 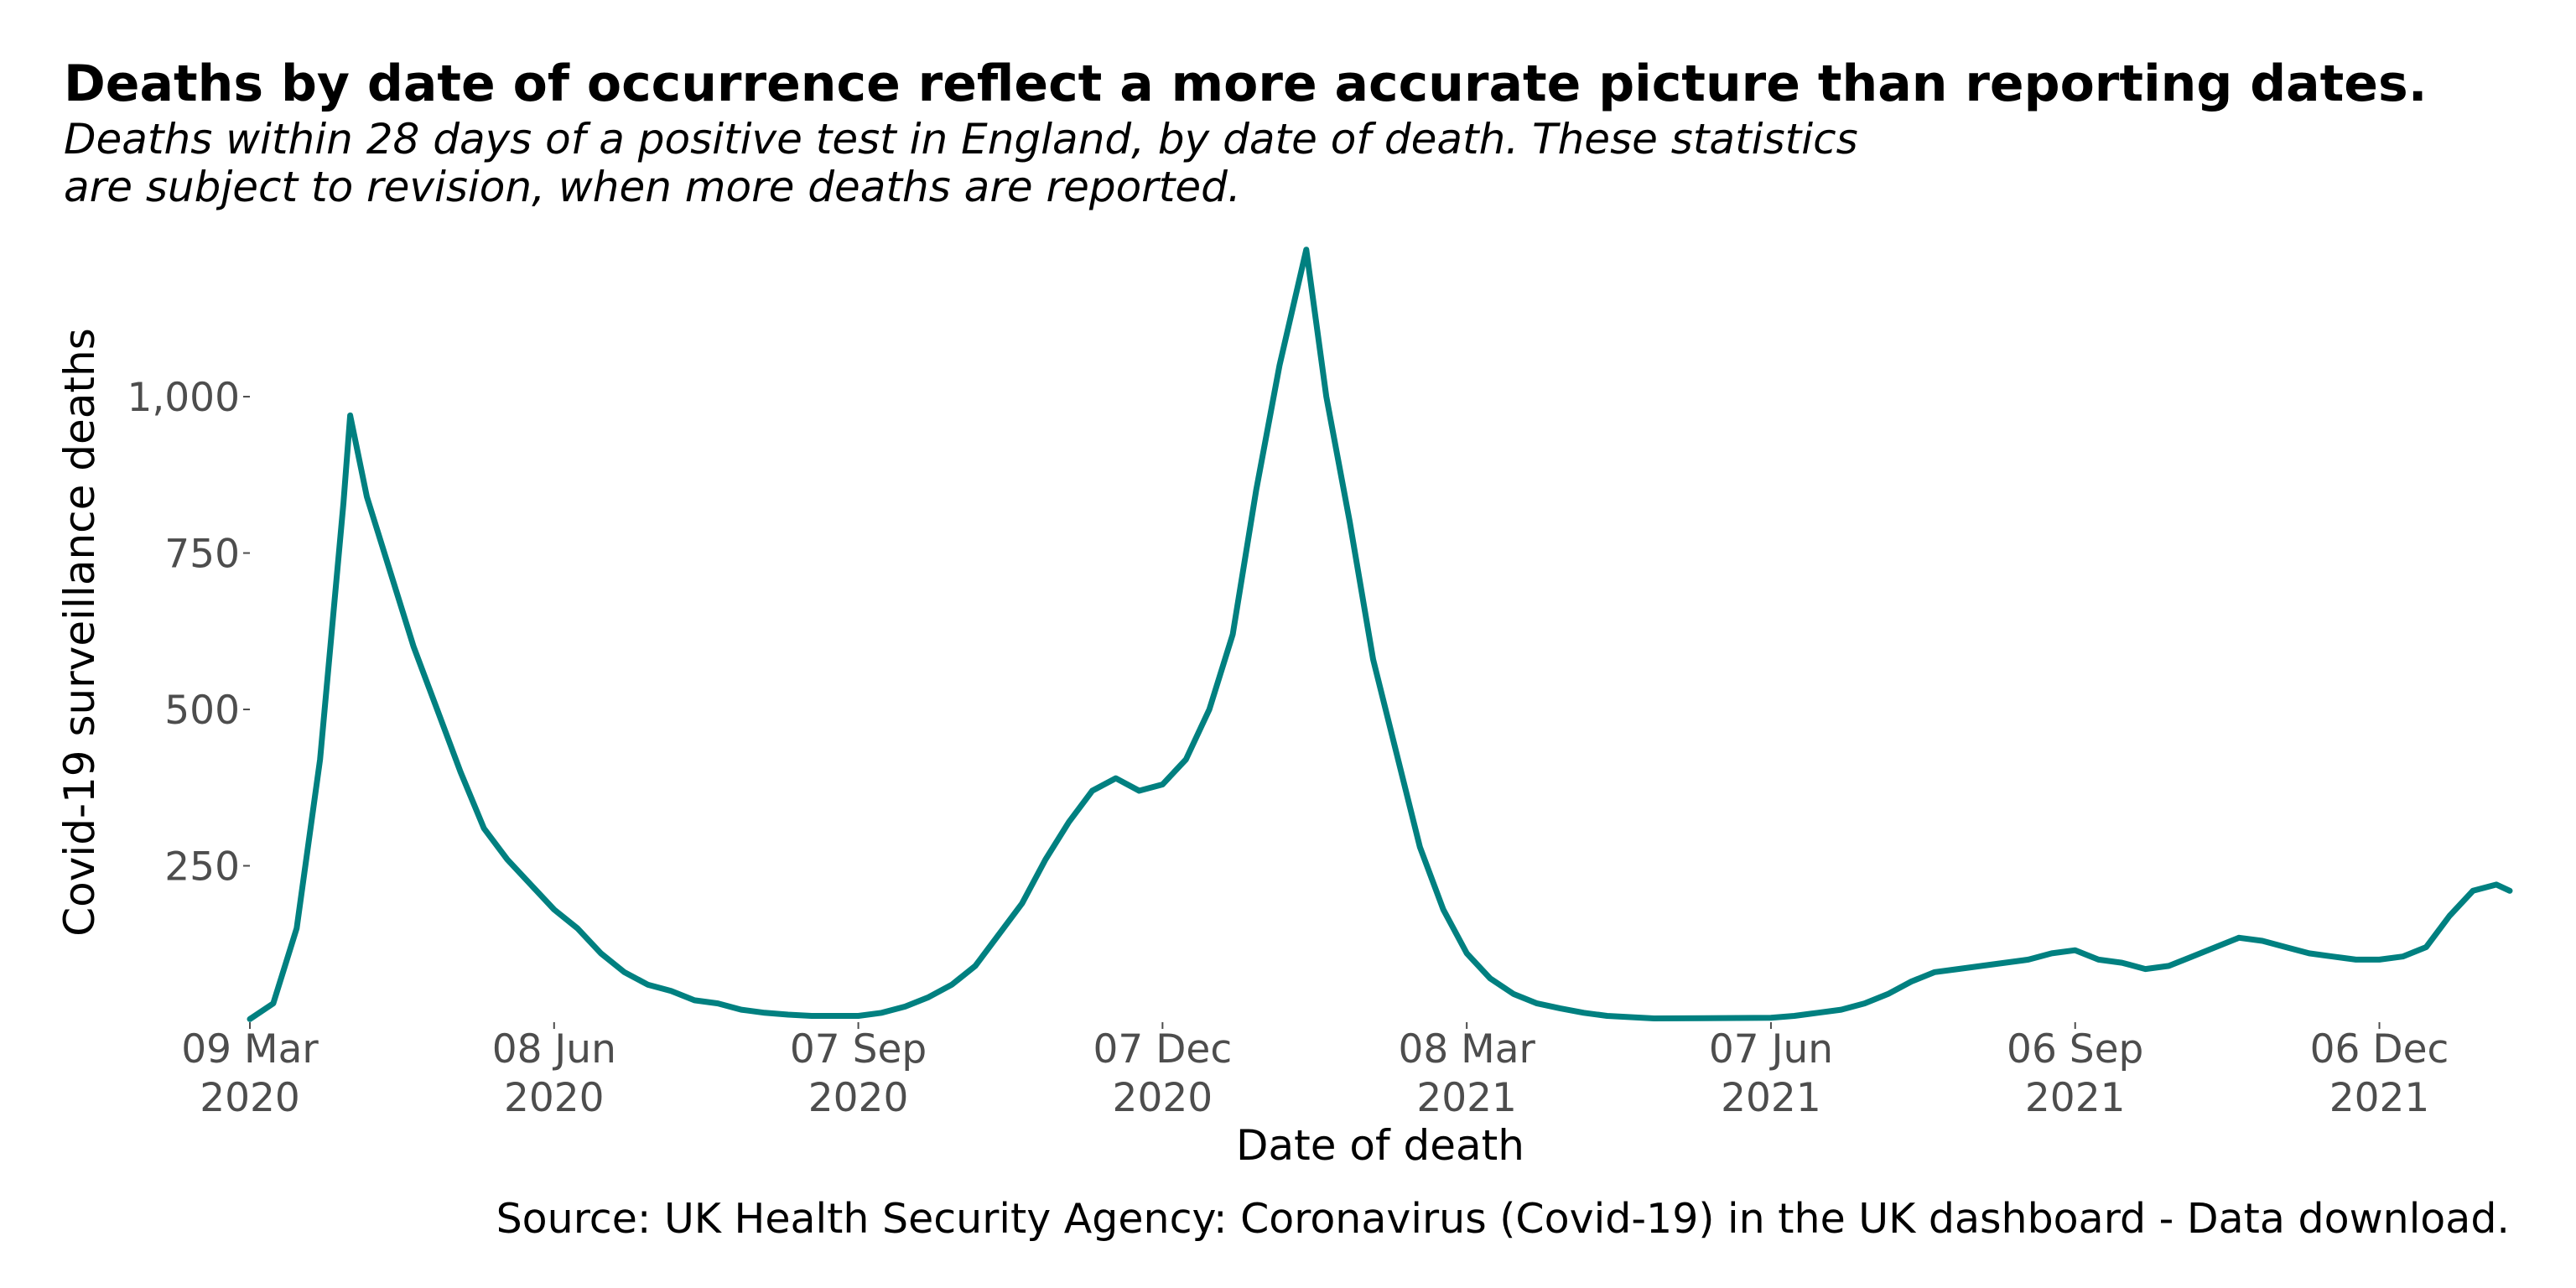 I want to click on x-tick-label: 08 Mar 2021, so click(x=1466, y=1073).